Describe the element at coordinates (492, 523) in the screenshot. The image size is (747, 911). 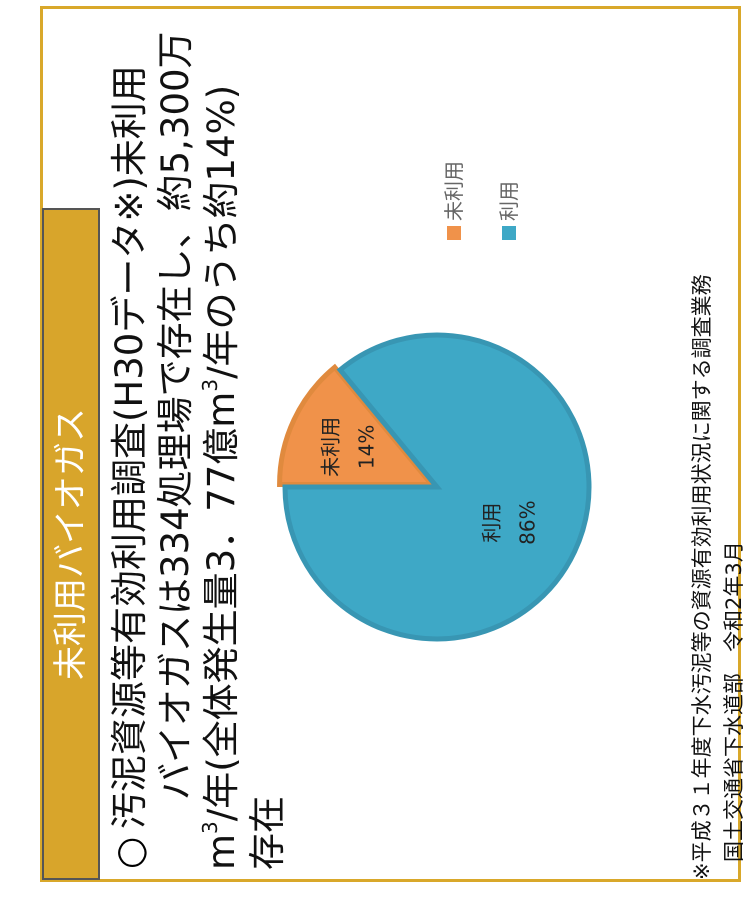
I see `slice-label: 利用` at that location.